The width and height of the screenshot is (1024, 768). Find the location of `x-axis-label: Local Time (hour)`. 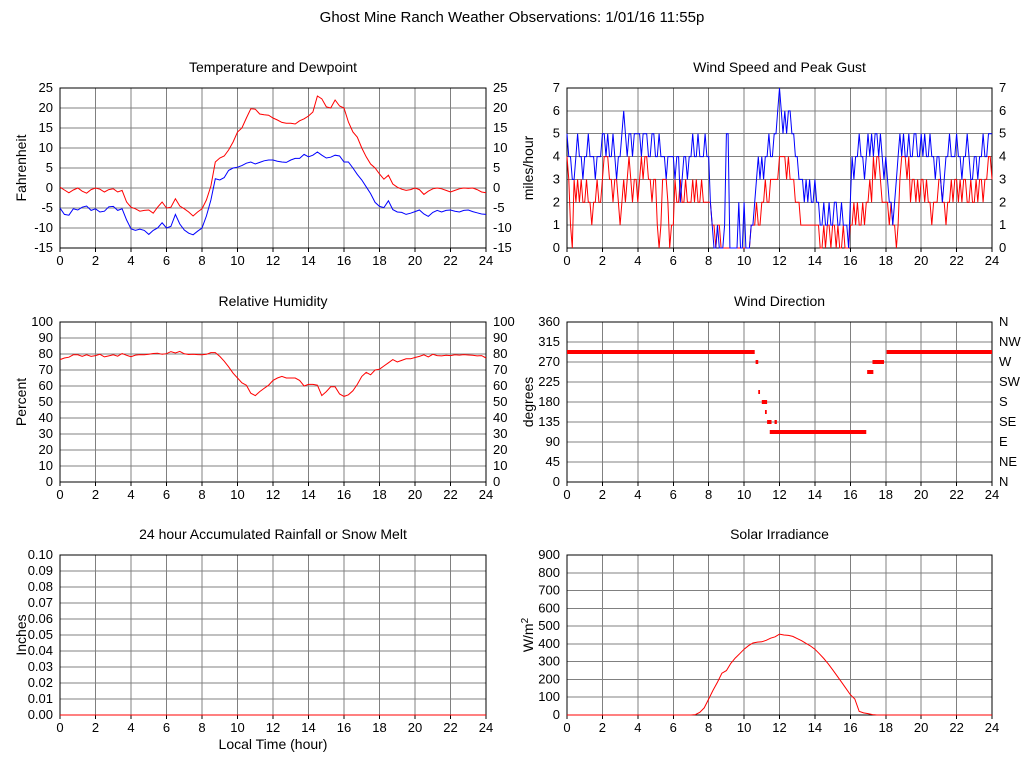

x-axis-label: Local Time (hour) is located at coordinates (273, 744).